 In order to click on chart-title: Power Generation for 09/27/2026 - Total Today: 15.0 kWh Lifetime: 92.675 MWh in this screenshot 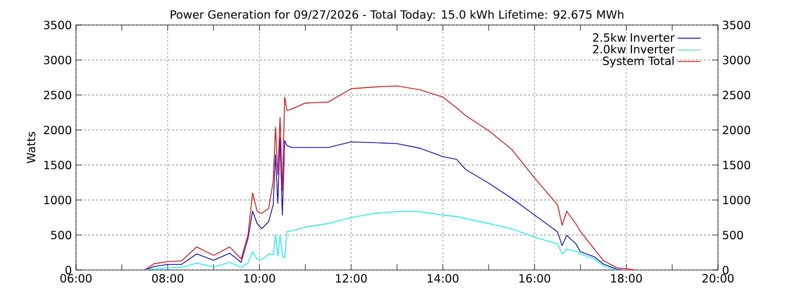, I will do `click(397, 15)`.